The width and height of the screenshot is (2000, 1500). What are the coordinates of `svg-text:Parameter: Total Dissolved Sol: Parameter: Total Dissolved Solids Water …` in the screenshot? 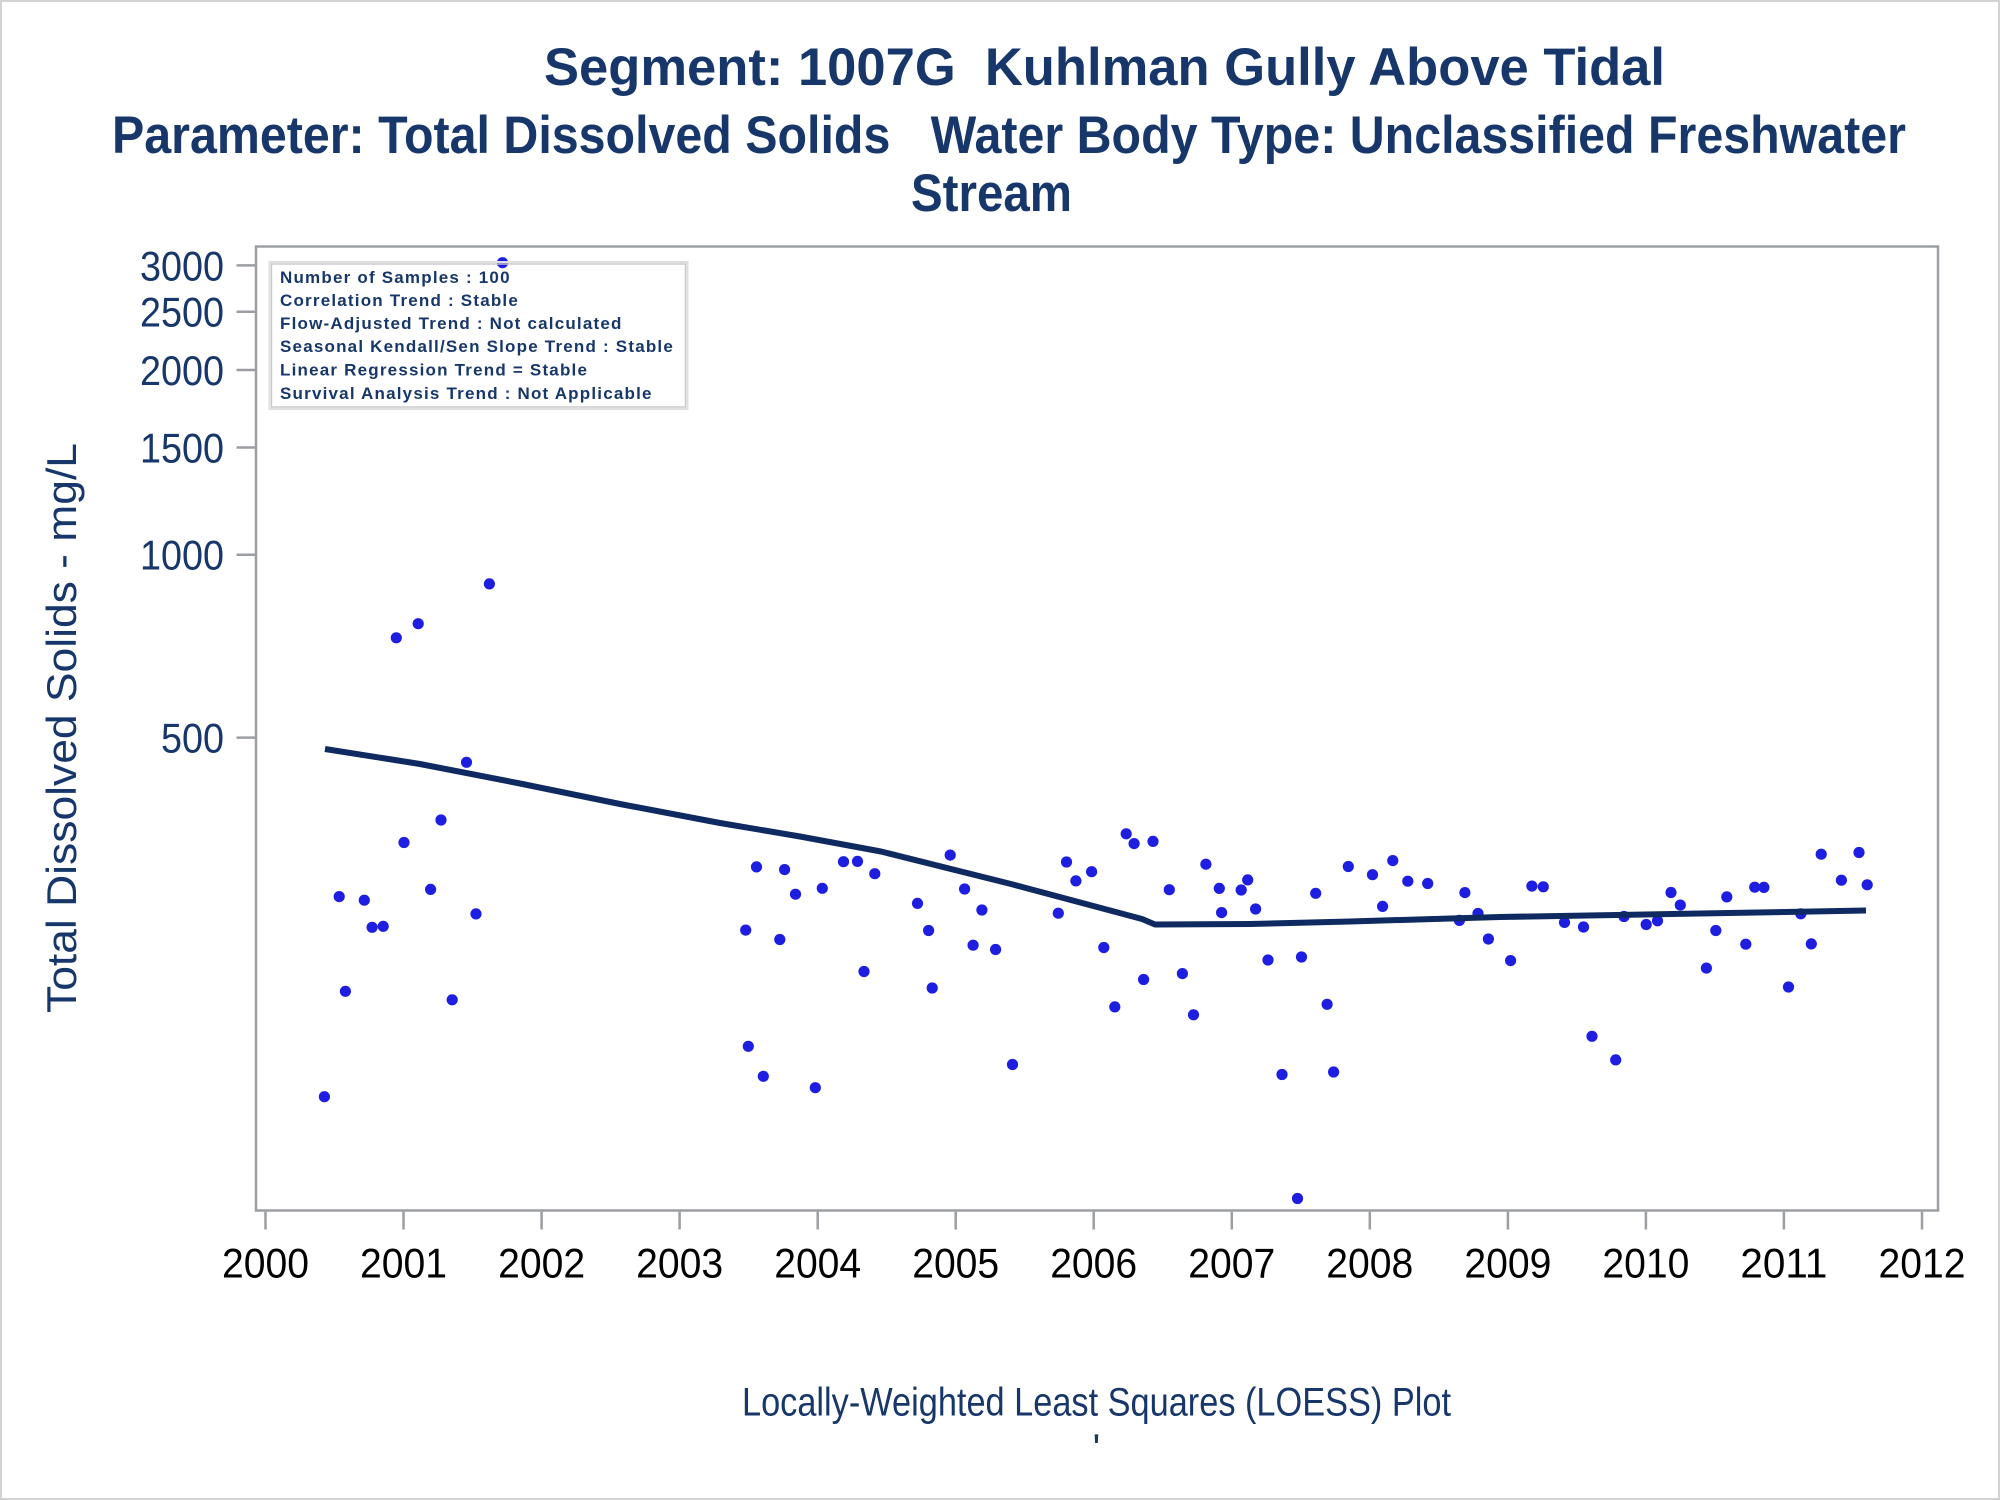 It's located at (1009, 135).